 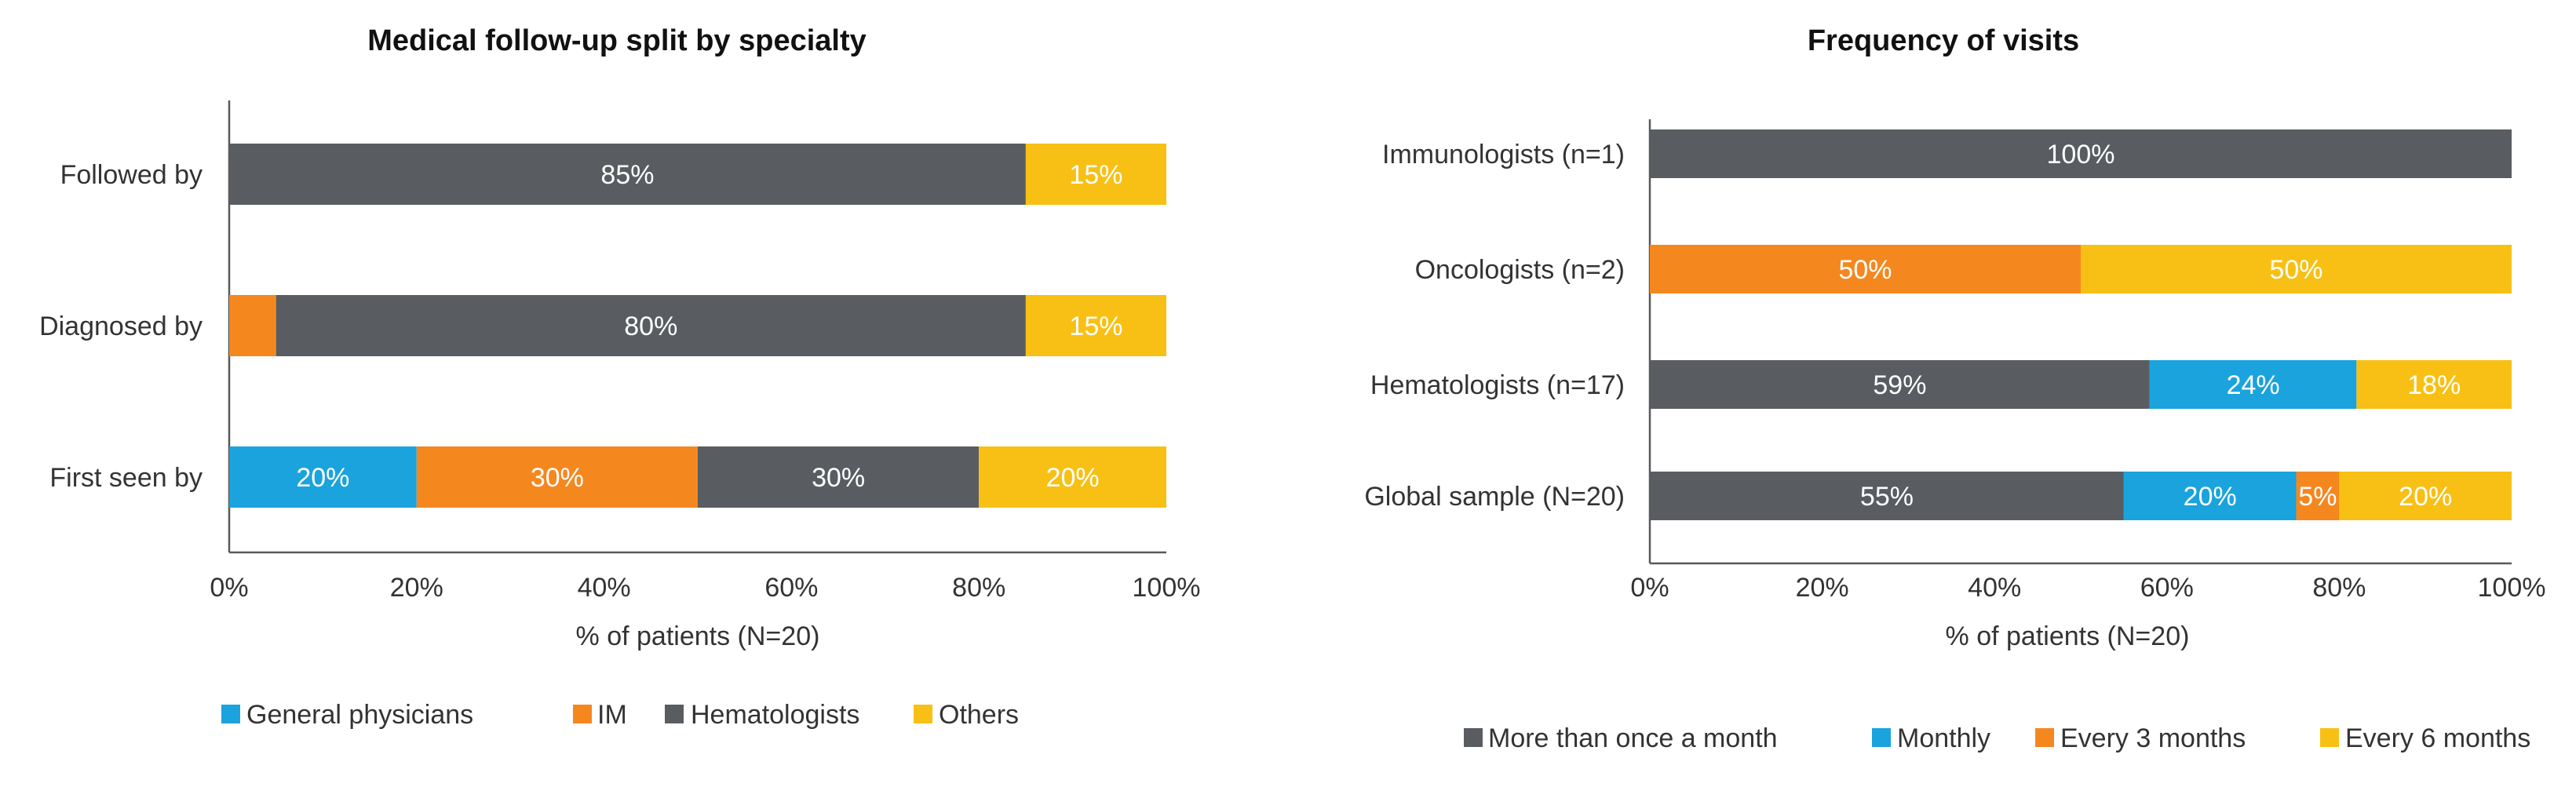 I want to click on category-label: First seen by, so click(x=126, y=478).